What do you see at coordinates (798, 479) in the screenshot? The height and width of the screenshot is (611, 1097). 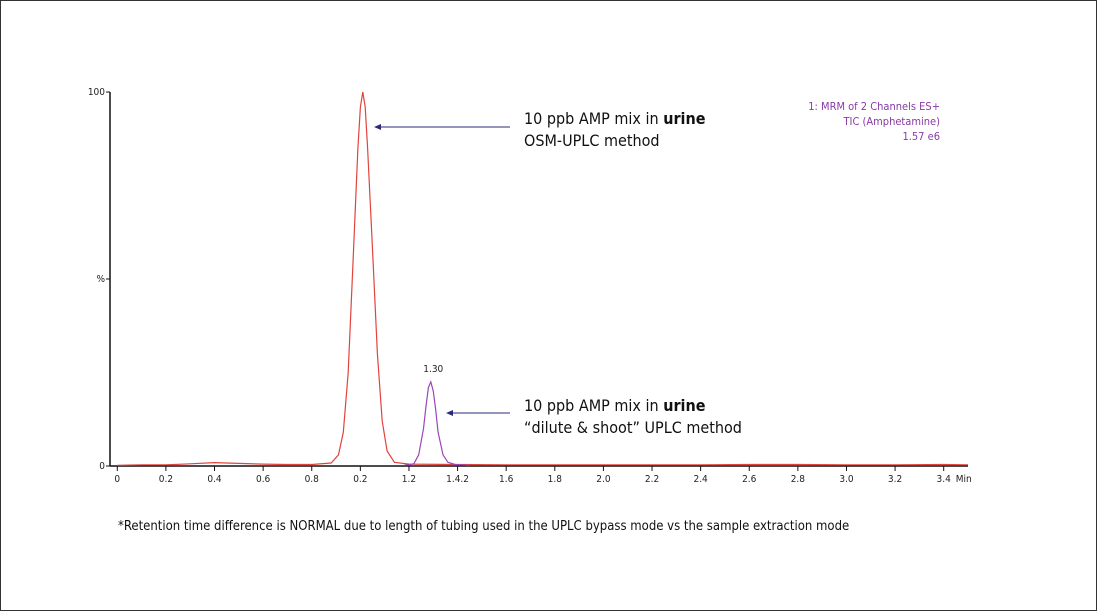 I see `x-tick-label: 2.8` at bounding box center [798, 479].